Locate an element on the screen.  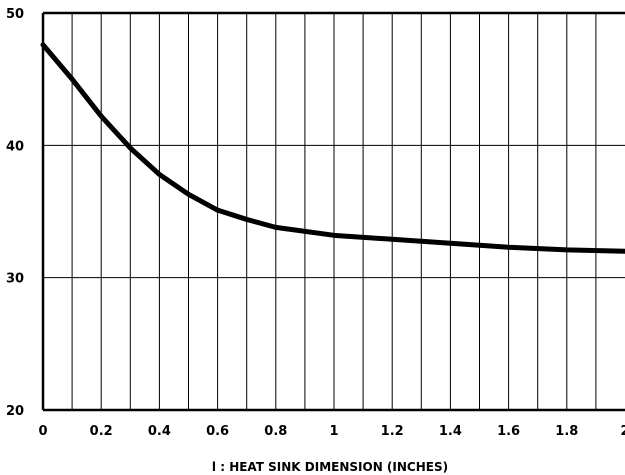
x-tick-label: 0.8 is located at coordinates (275, 431).